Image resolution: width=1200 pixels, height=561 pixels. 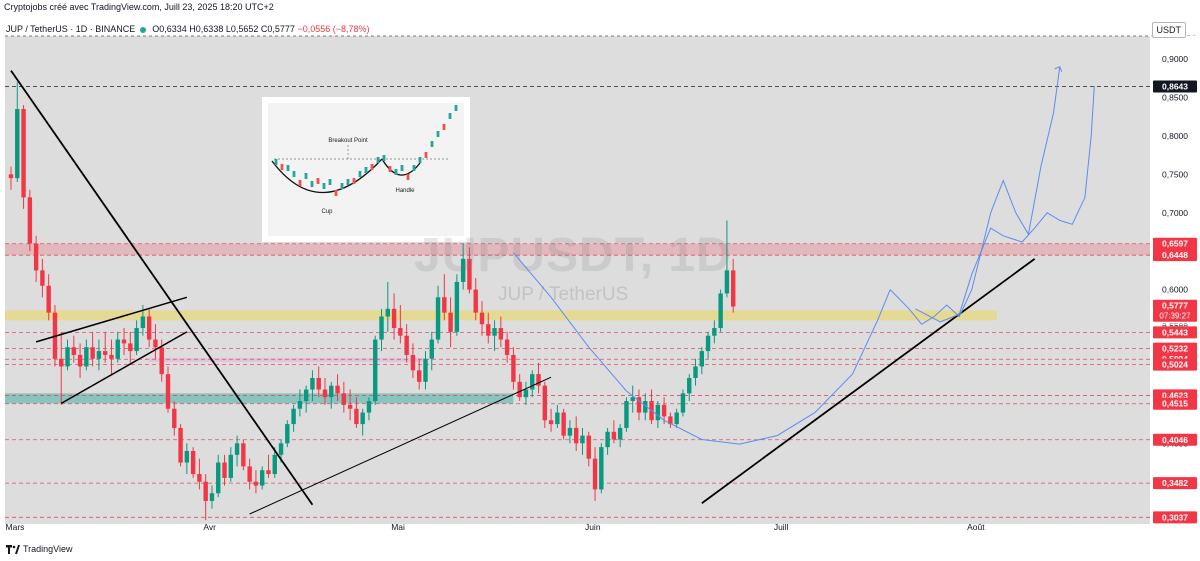 I want to click on price-level-tag: 0,5232, so click(x=1175, y=349).